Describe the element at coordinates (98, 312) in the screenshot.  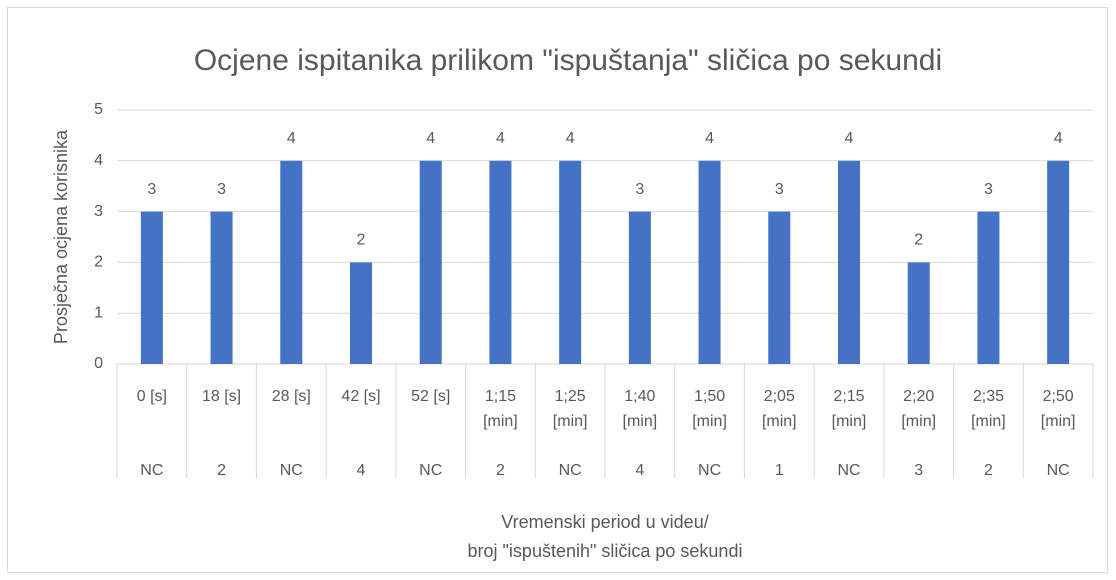
I see `y-tick-label: 1` at that location.